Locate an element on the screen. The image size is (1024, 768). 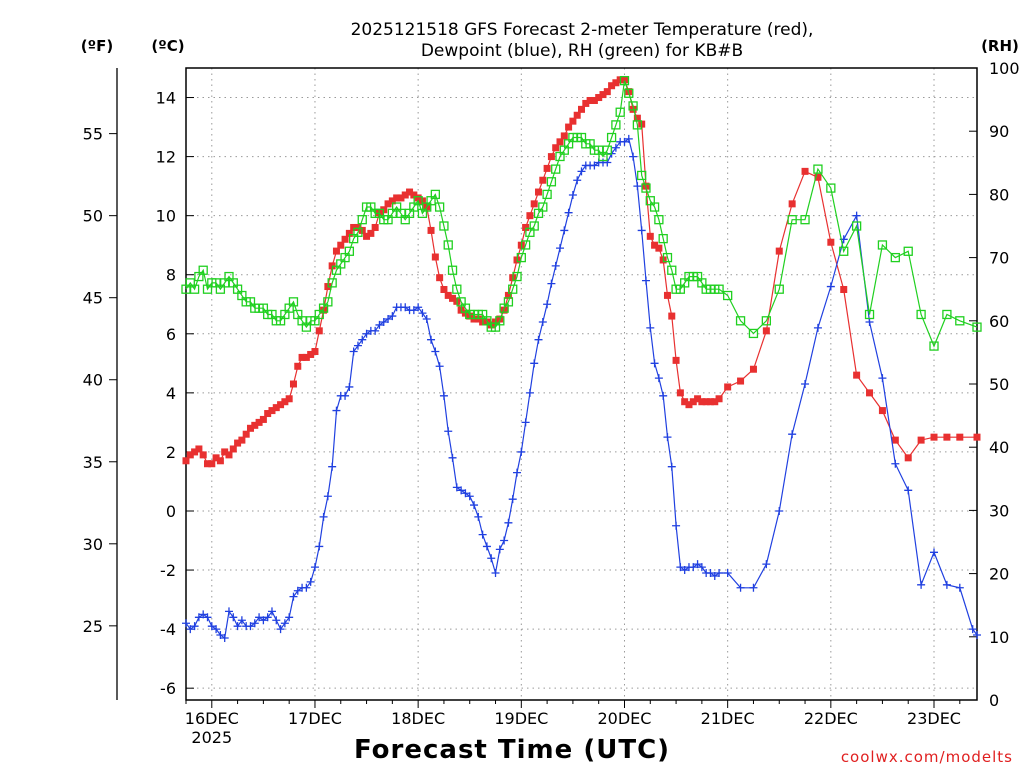
celsius-tick-label: 0 is located at coordinates (171, 511).